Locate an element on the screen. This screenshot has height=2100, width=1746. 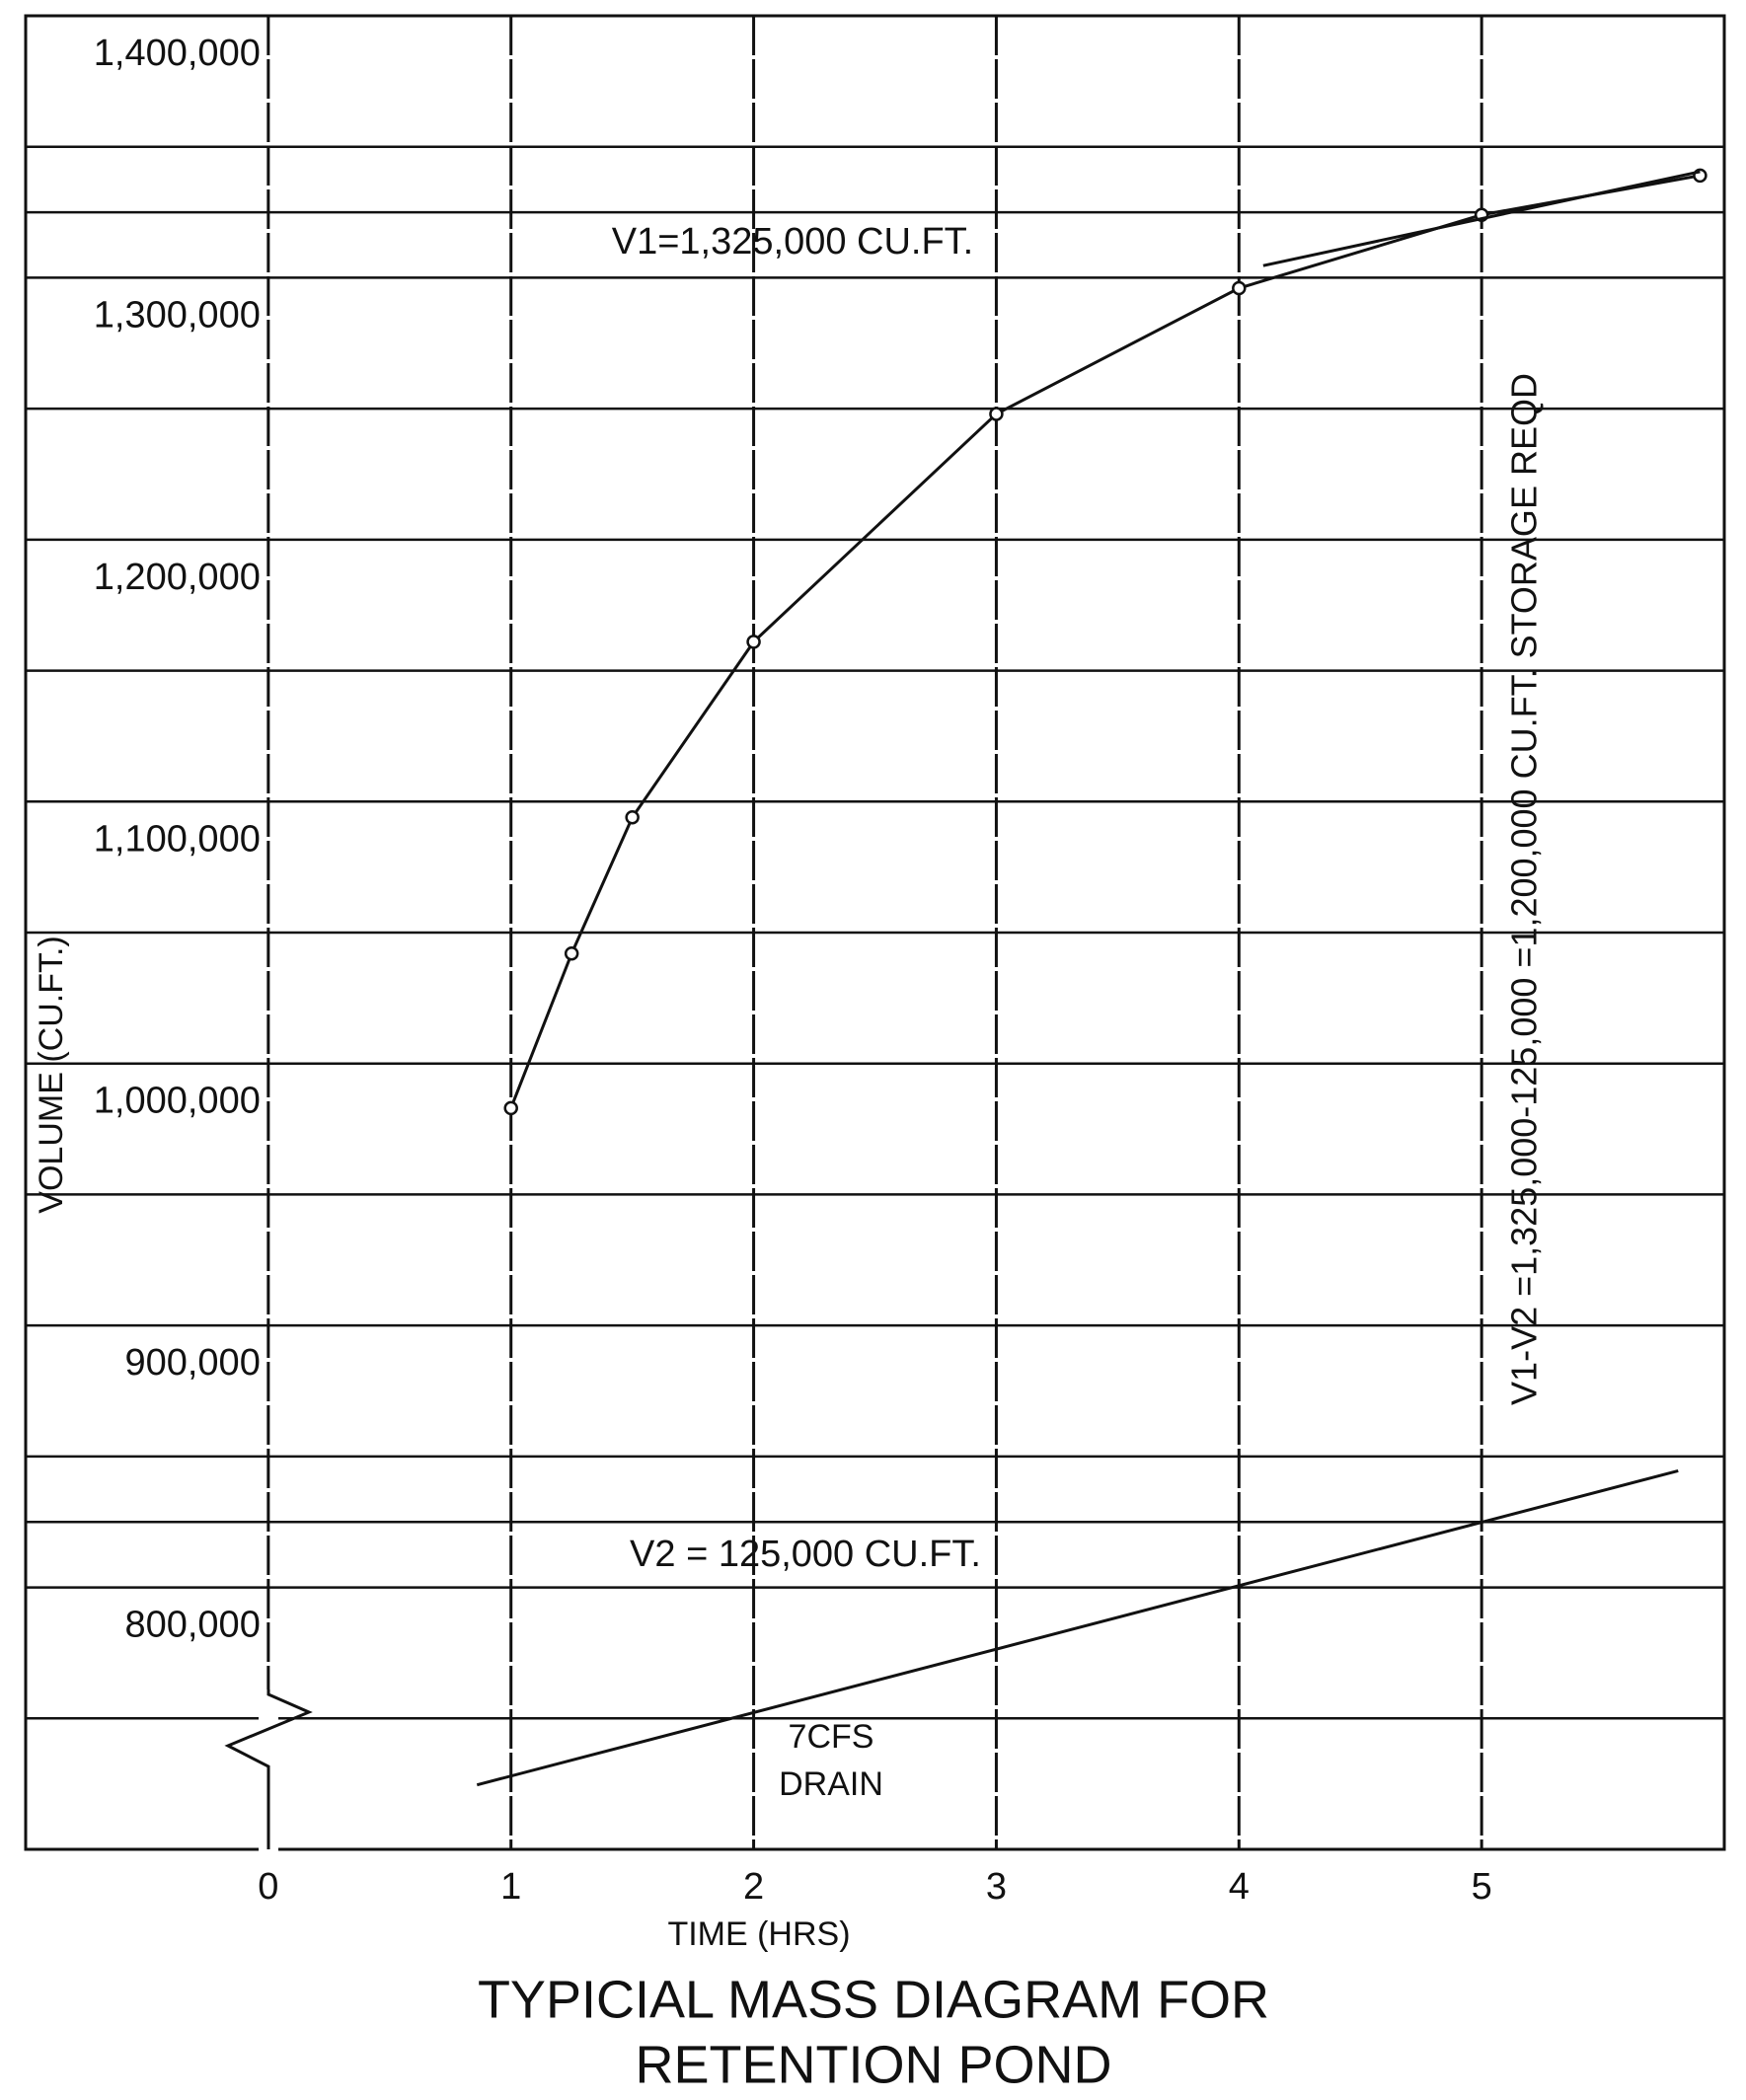
x-tick-label: 3 is located at coordinates (996, 1887).